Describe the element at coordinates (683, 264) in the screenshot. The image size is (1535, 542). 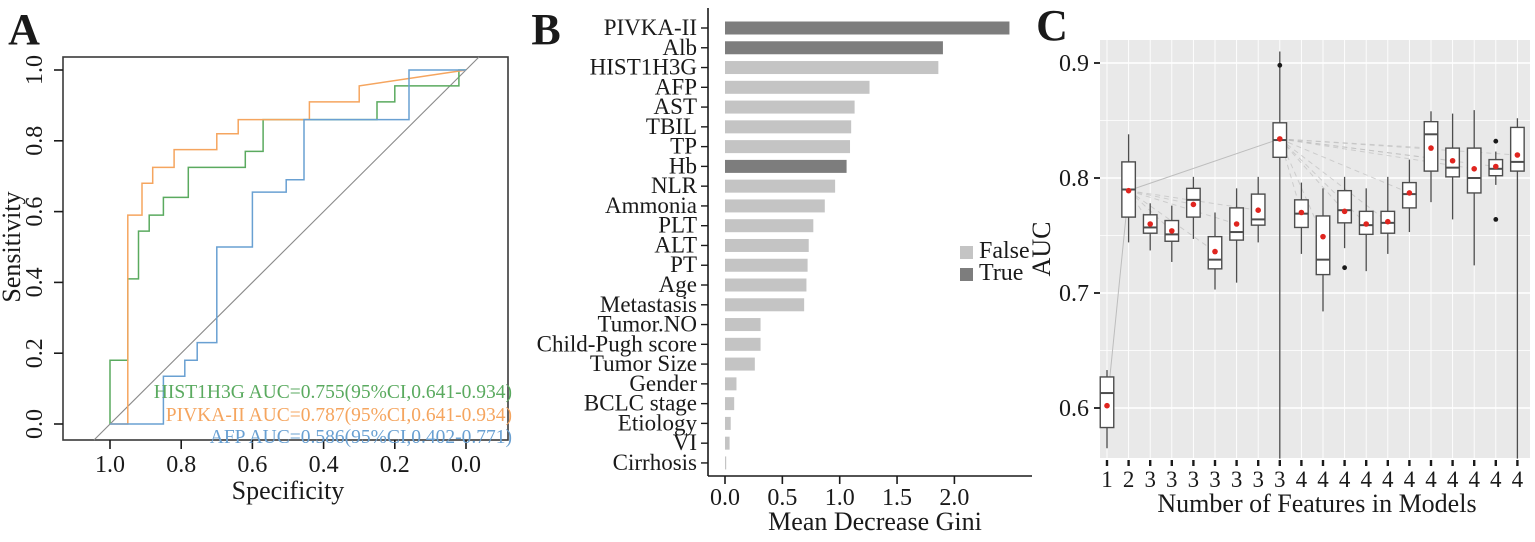
I see `bar-category-label: PT` at that location.